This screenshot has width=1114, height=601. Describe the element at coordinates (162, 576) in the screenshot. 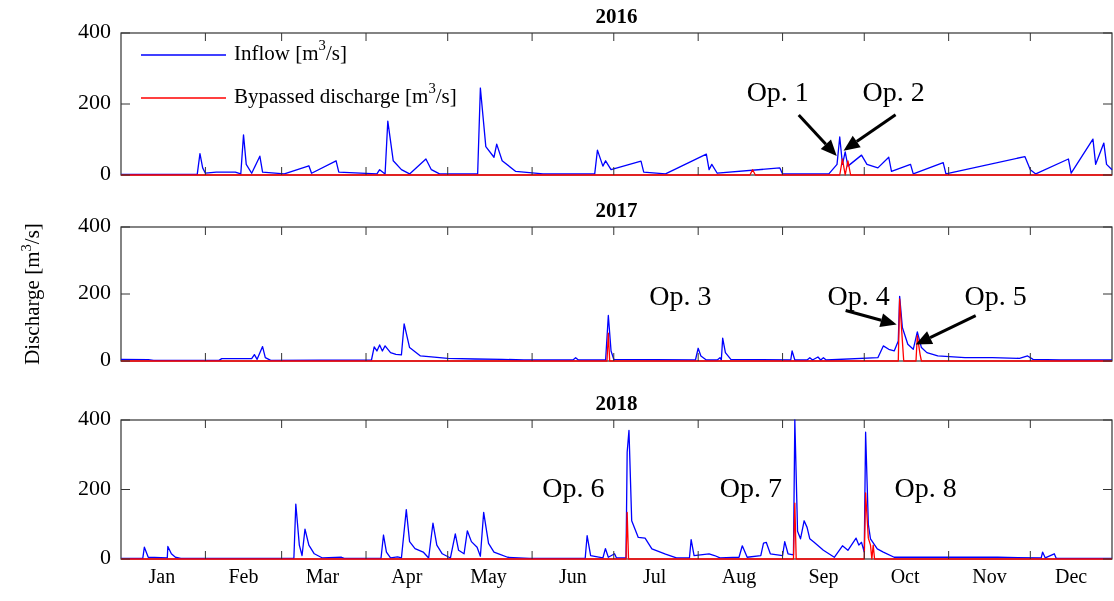

I see `x-tick-label: Jan` at that location.